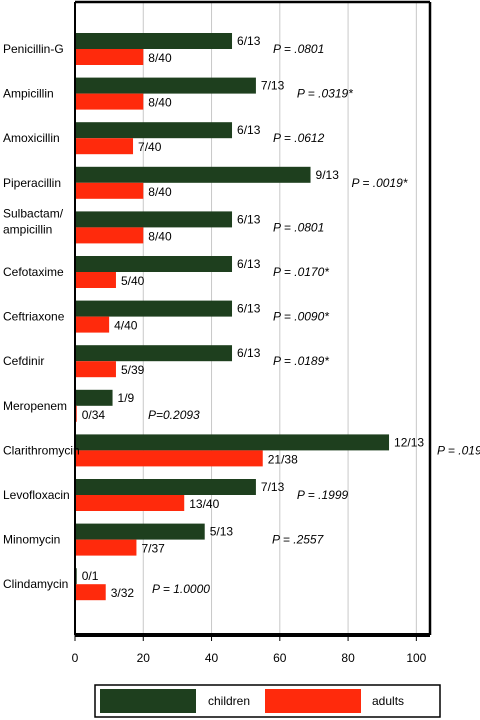  What do you see at coordinates (36, 495) in the screenshot?
I see `category-label: Levofloxacin` at bounding box center [36, 495].